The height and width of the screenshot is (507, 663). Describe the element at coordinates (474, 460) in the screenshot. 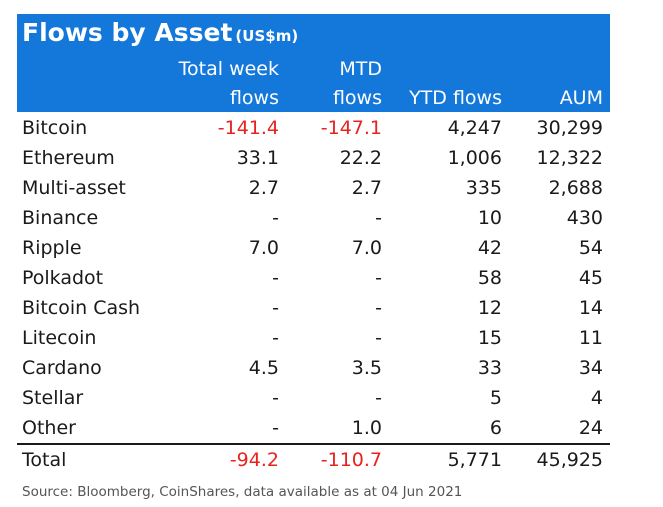

I see `ytd-value: 5,771` at that location.